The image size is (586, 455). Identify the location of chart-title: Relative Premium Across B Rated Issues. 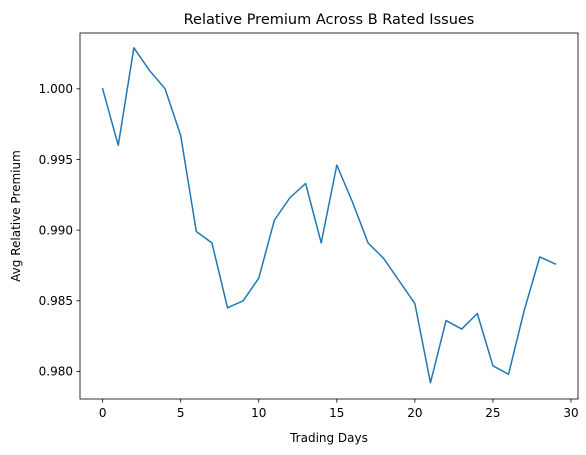
(329, 20).